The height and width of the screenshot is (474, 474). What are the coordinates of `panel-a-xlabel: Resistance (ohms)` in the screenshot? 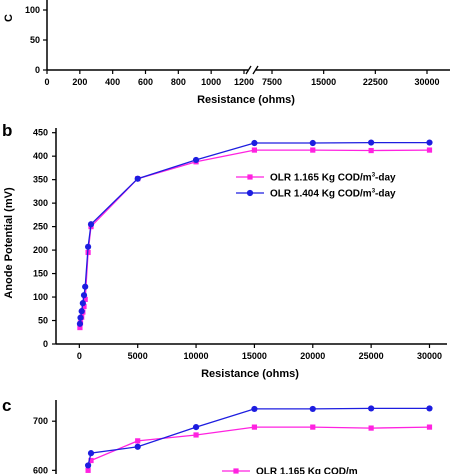 It's located at (246, 100).